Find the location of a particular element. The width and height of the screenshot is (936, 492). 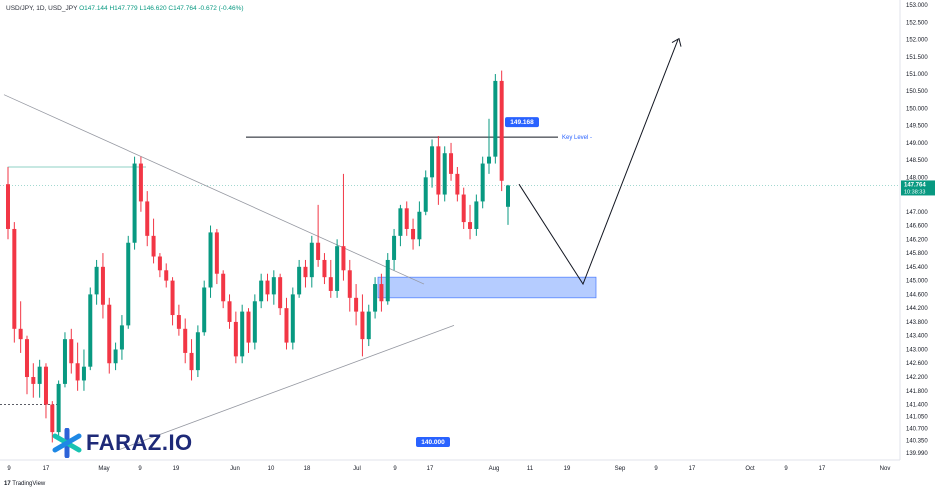

y-tick-label: 149.500 is located at coordinates (917, 127).